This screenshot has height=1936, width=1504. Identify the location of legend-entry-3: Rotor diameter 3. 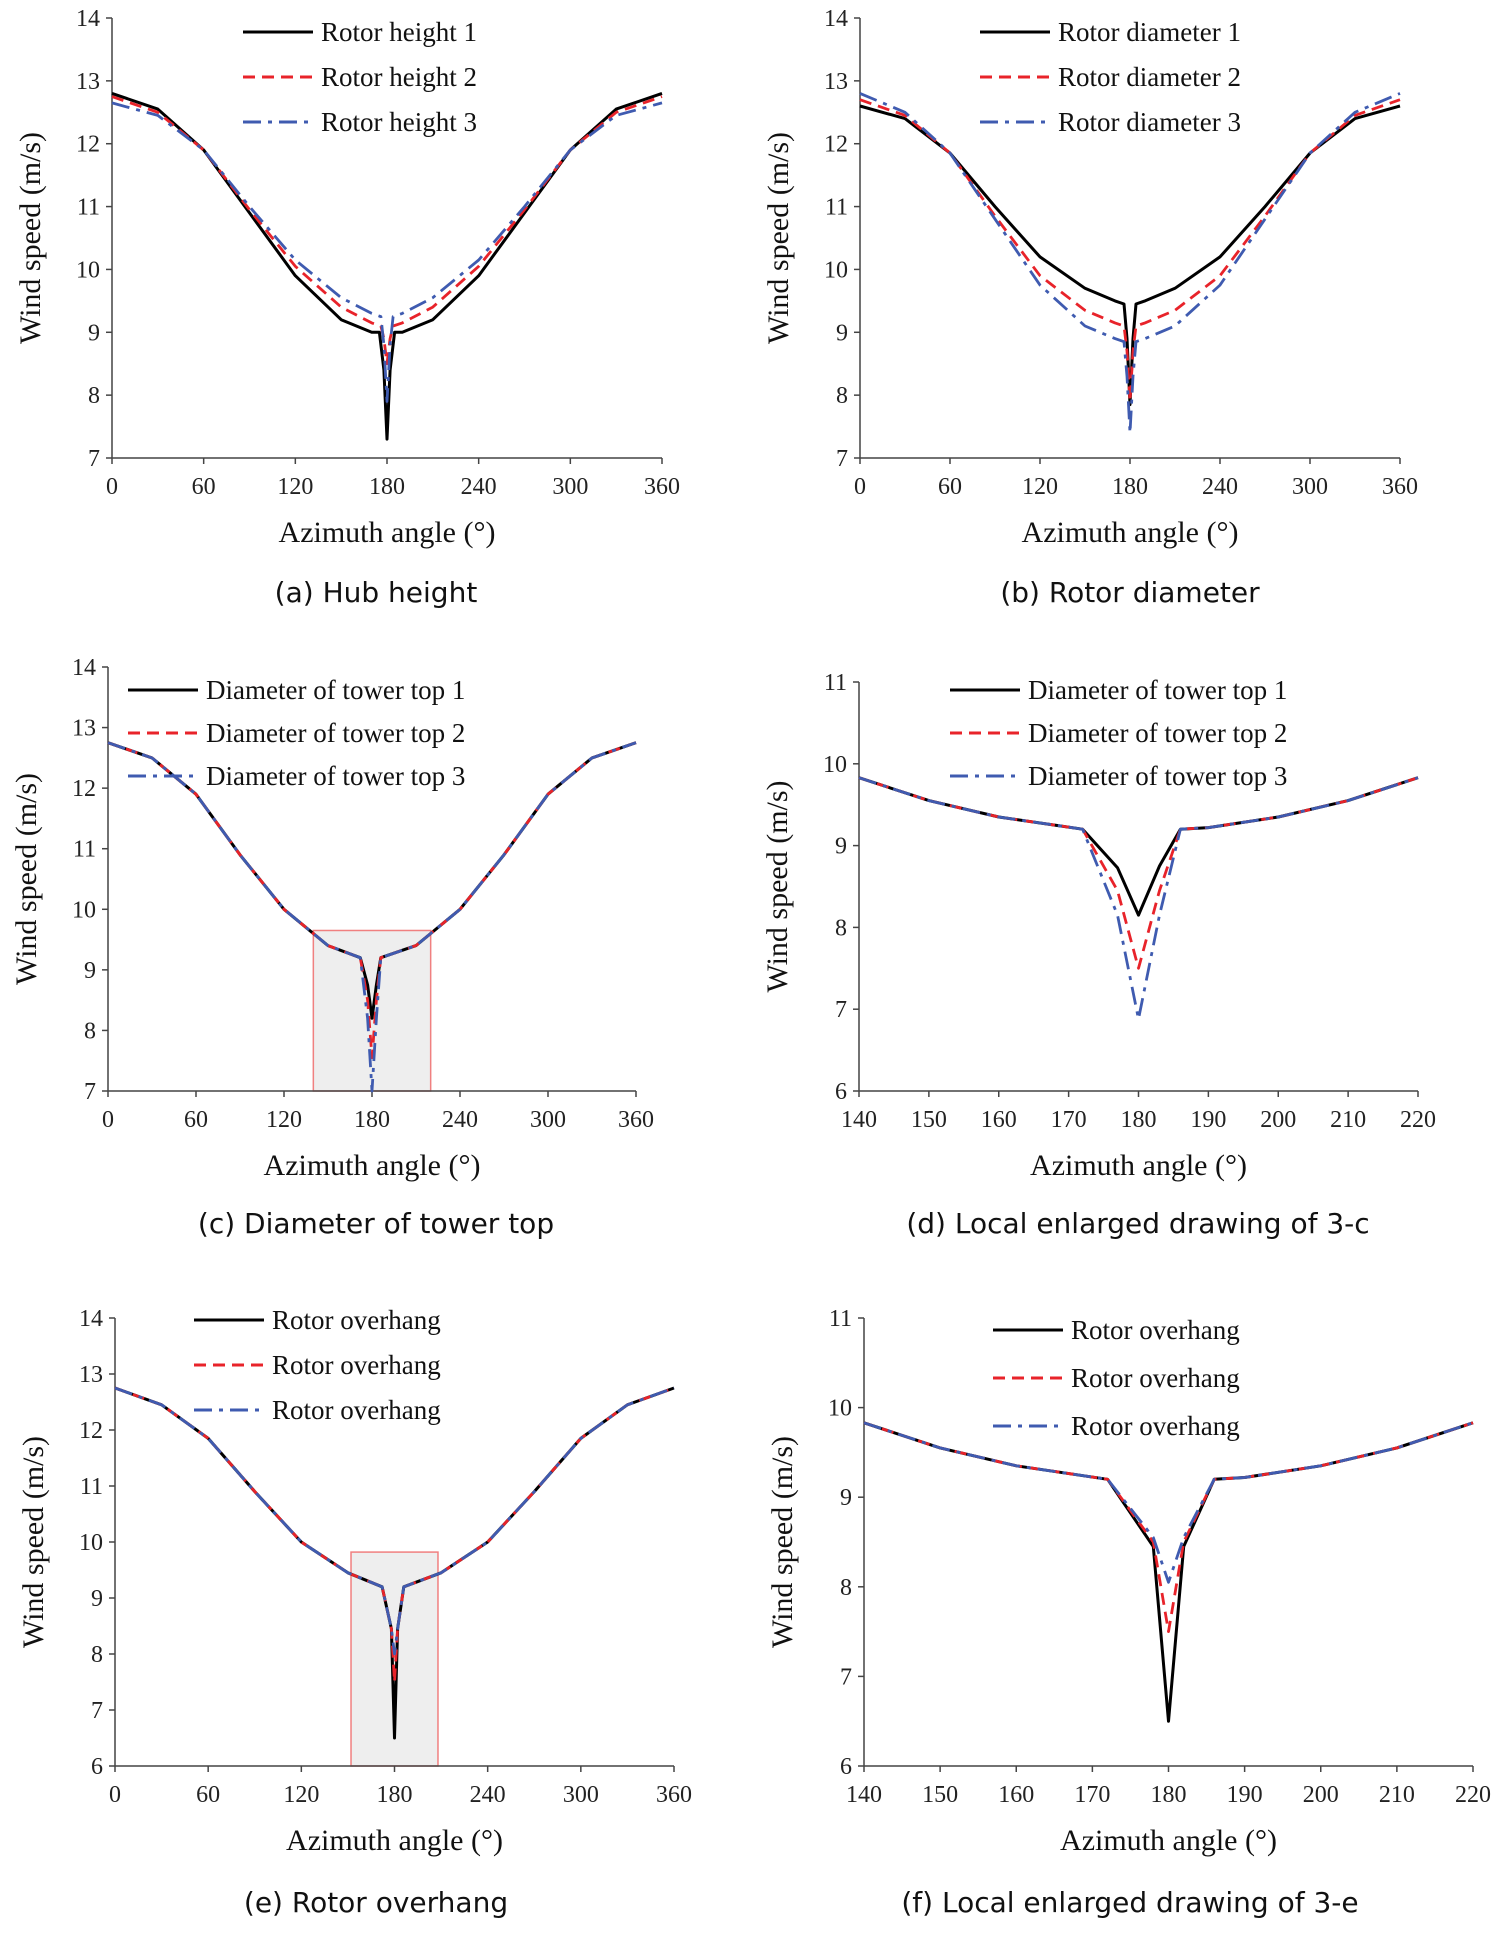
(1149, 122).